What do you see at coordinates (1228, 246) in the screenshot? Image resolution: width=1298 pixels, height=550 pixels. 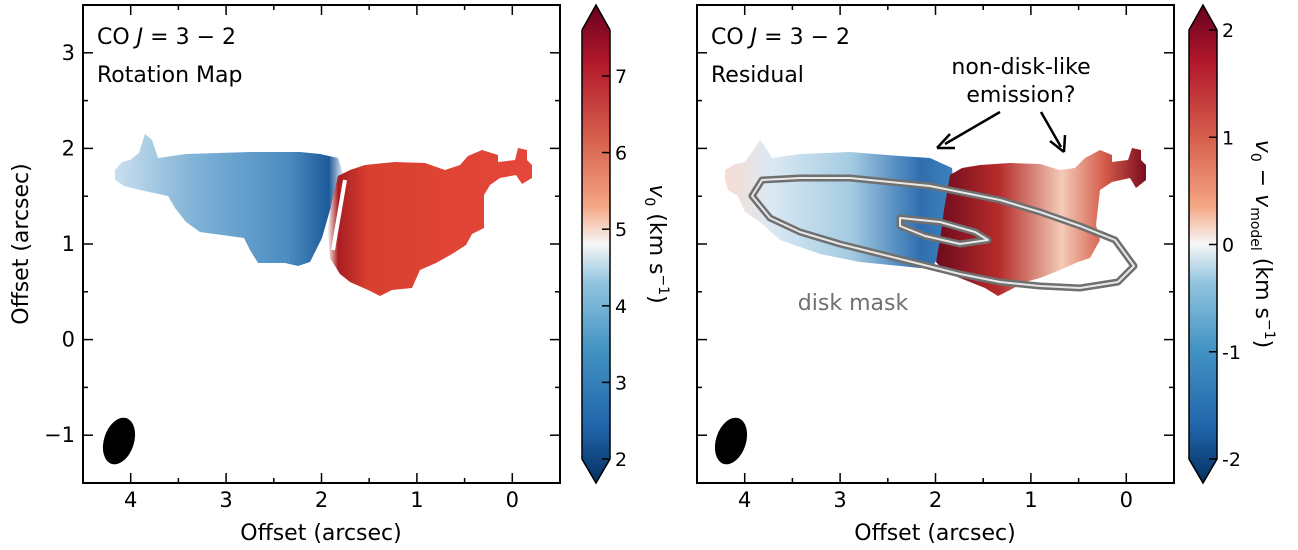 I see `colorbar-tick-label: 0` at bounding box center [1228, 246].